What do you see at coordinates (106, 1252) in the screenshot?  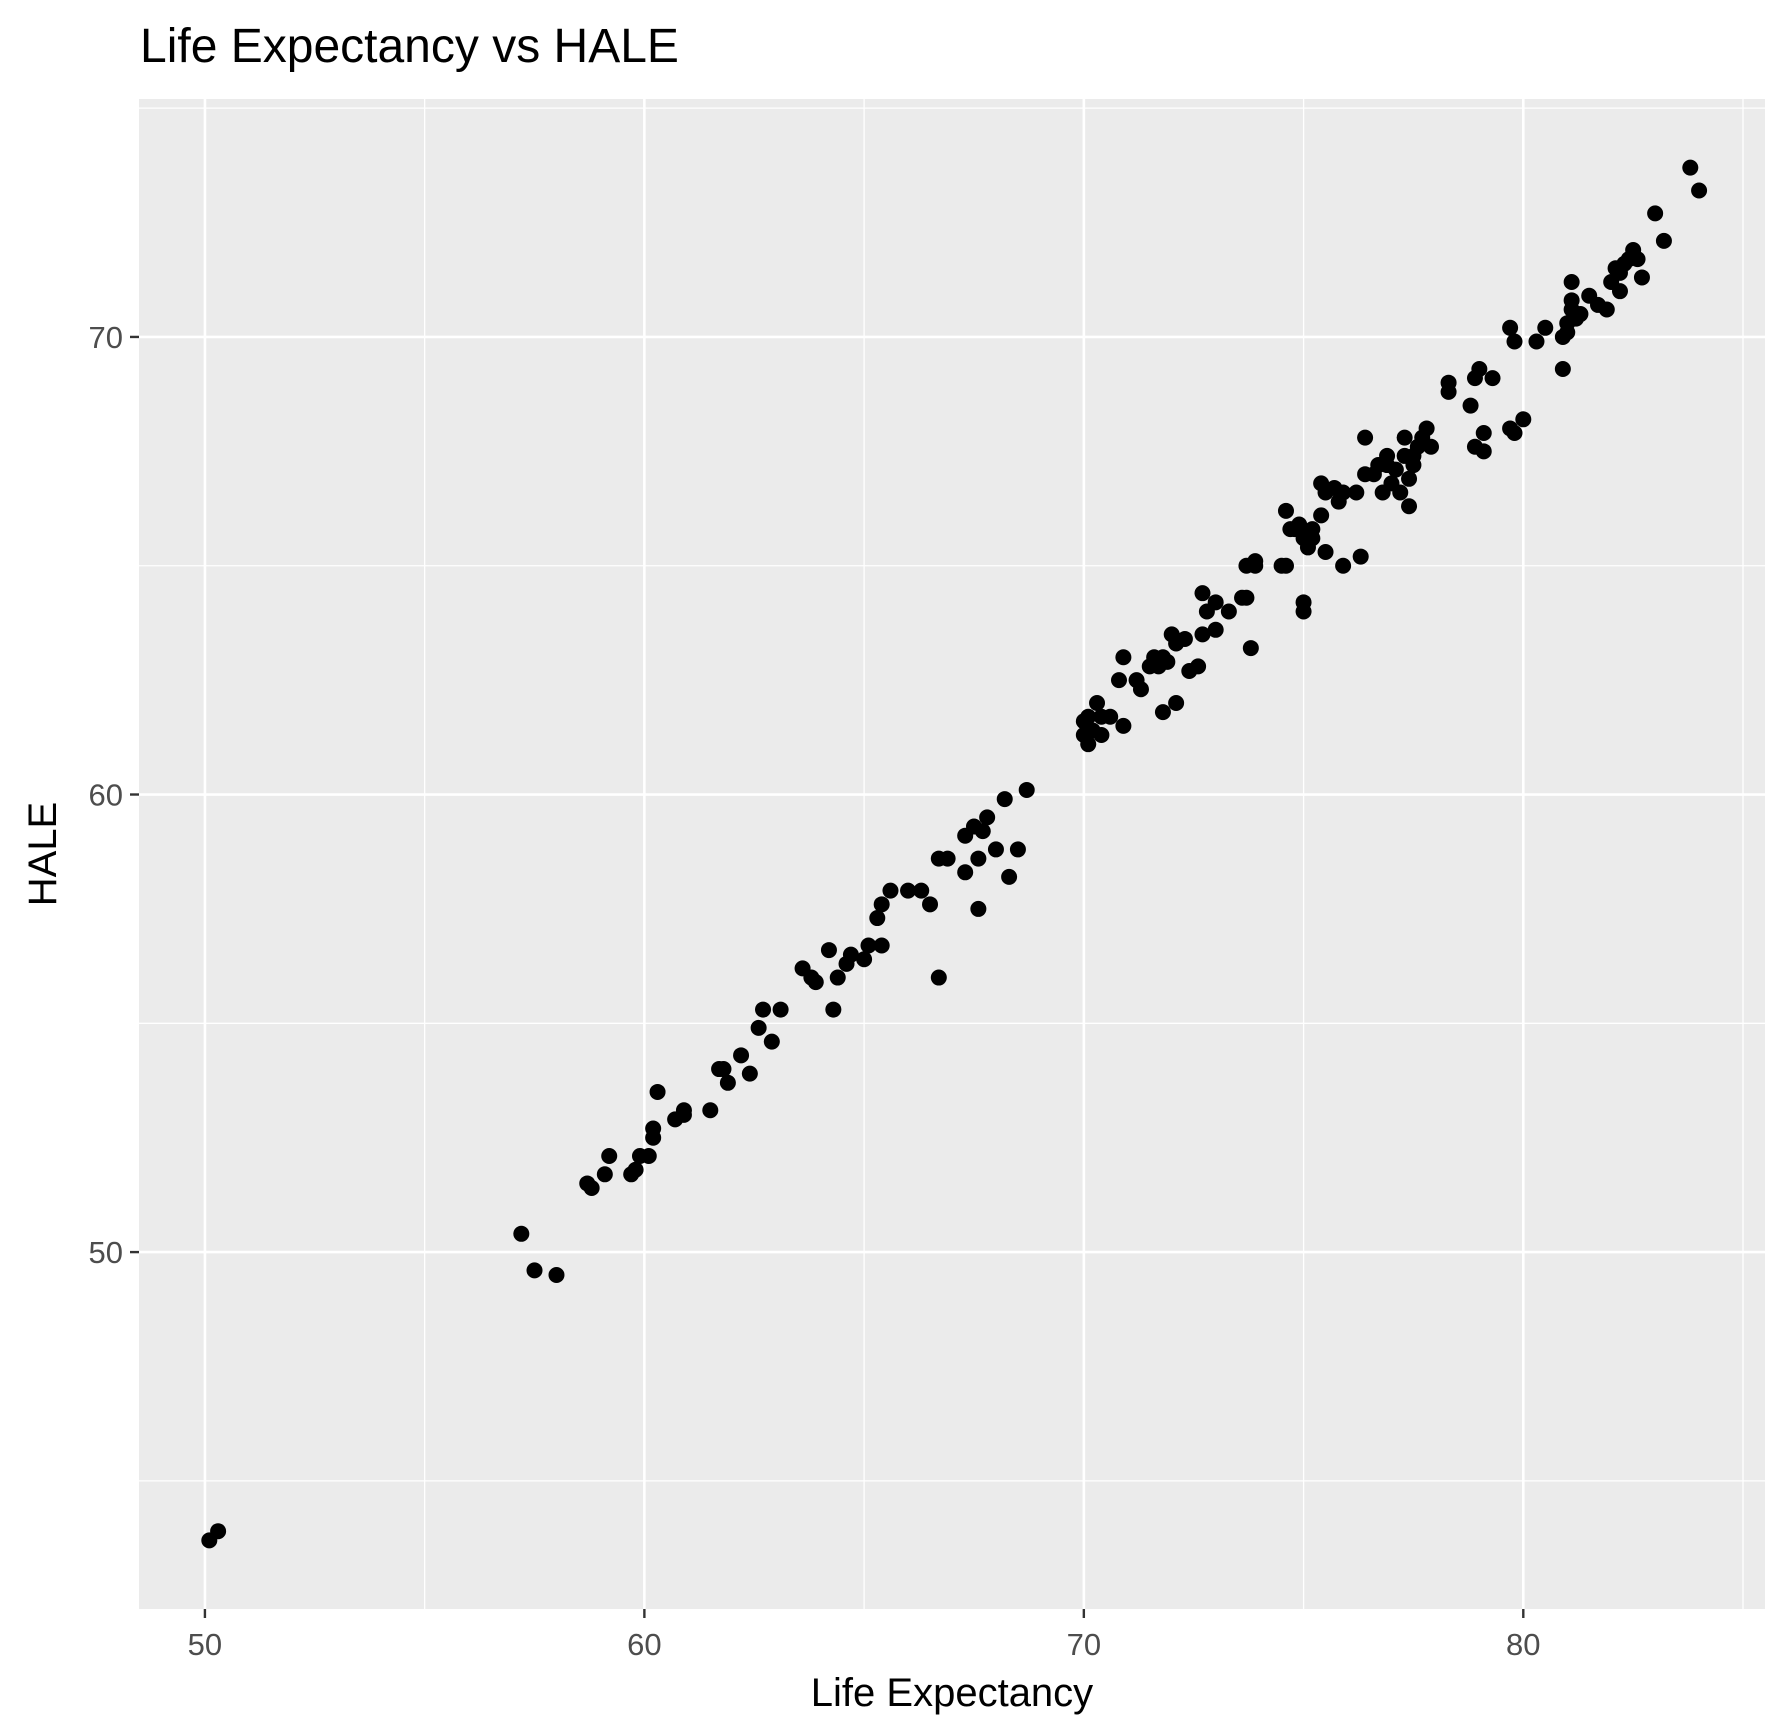 I see `y-tick-label: 50` at bounding box center [106, 1252].